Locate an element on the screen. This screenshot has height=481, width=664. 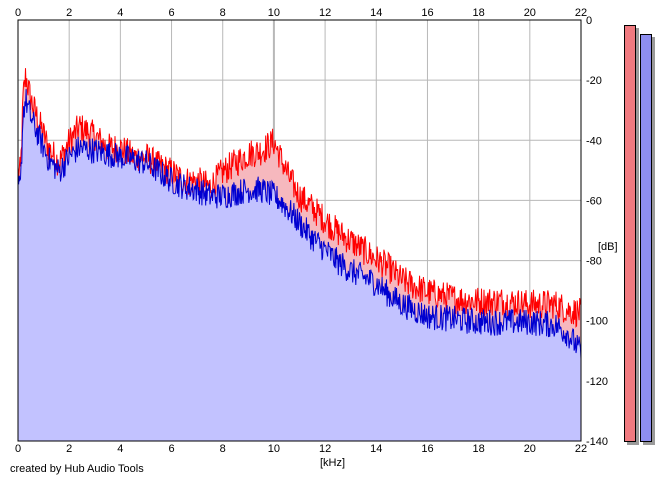
y-tick-label: -40 is located at coordinates (594, 141).